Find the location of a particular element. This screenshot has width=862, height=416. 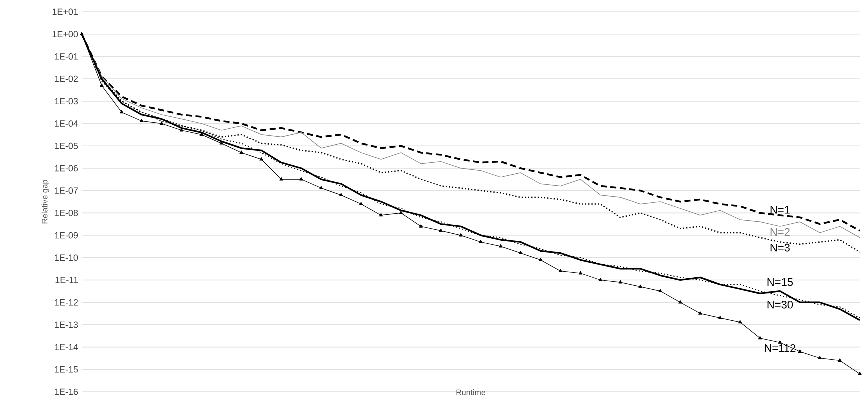

y-tick-label: 1E-03 is located at coordinates (66, 101).